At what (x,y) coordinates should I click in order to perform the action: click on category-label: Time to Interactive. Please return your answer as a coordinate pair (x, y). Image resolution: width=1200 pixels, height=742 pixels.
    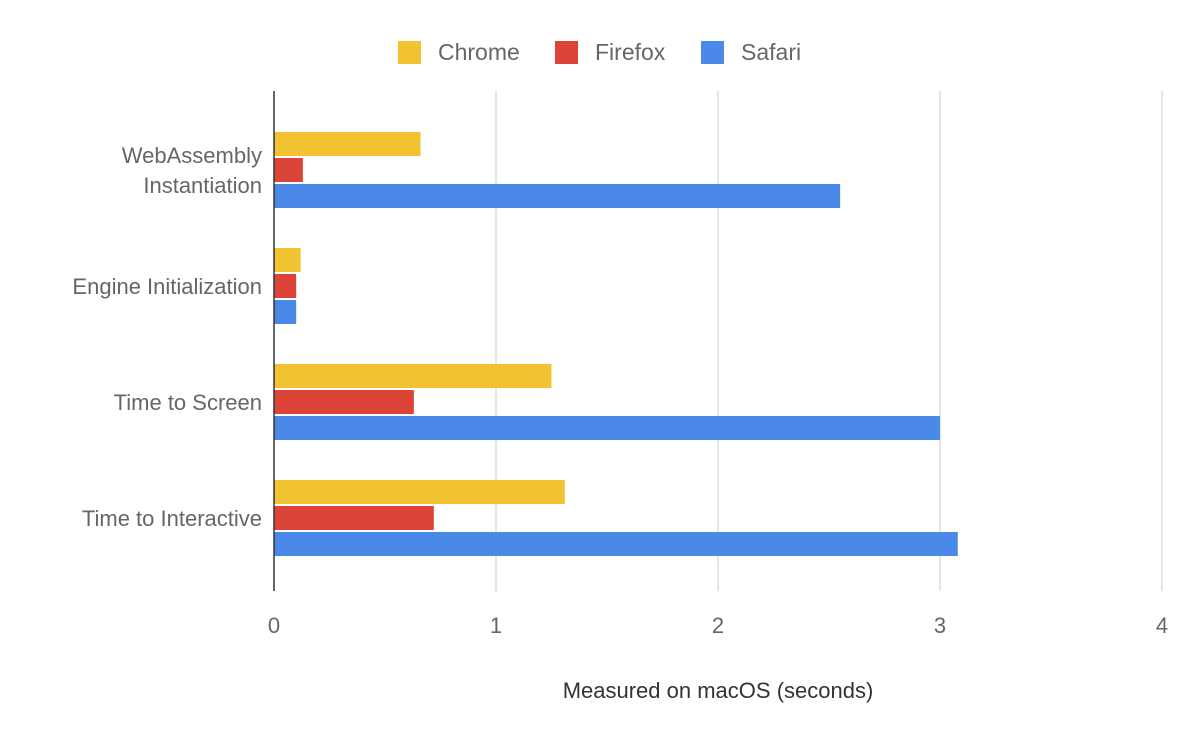
    Looking at the image, I should click on (172, 518).